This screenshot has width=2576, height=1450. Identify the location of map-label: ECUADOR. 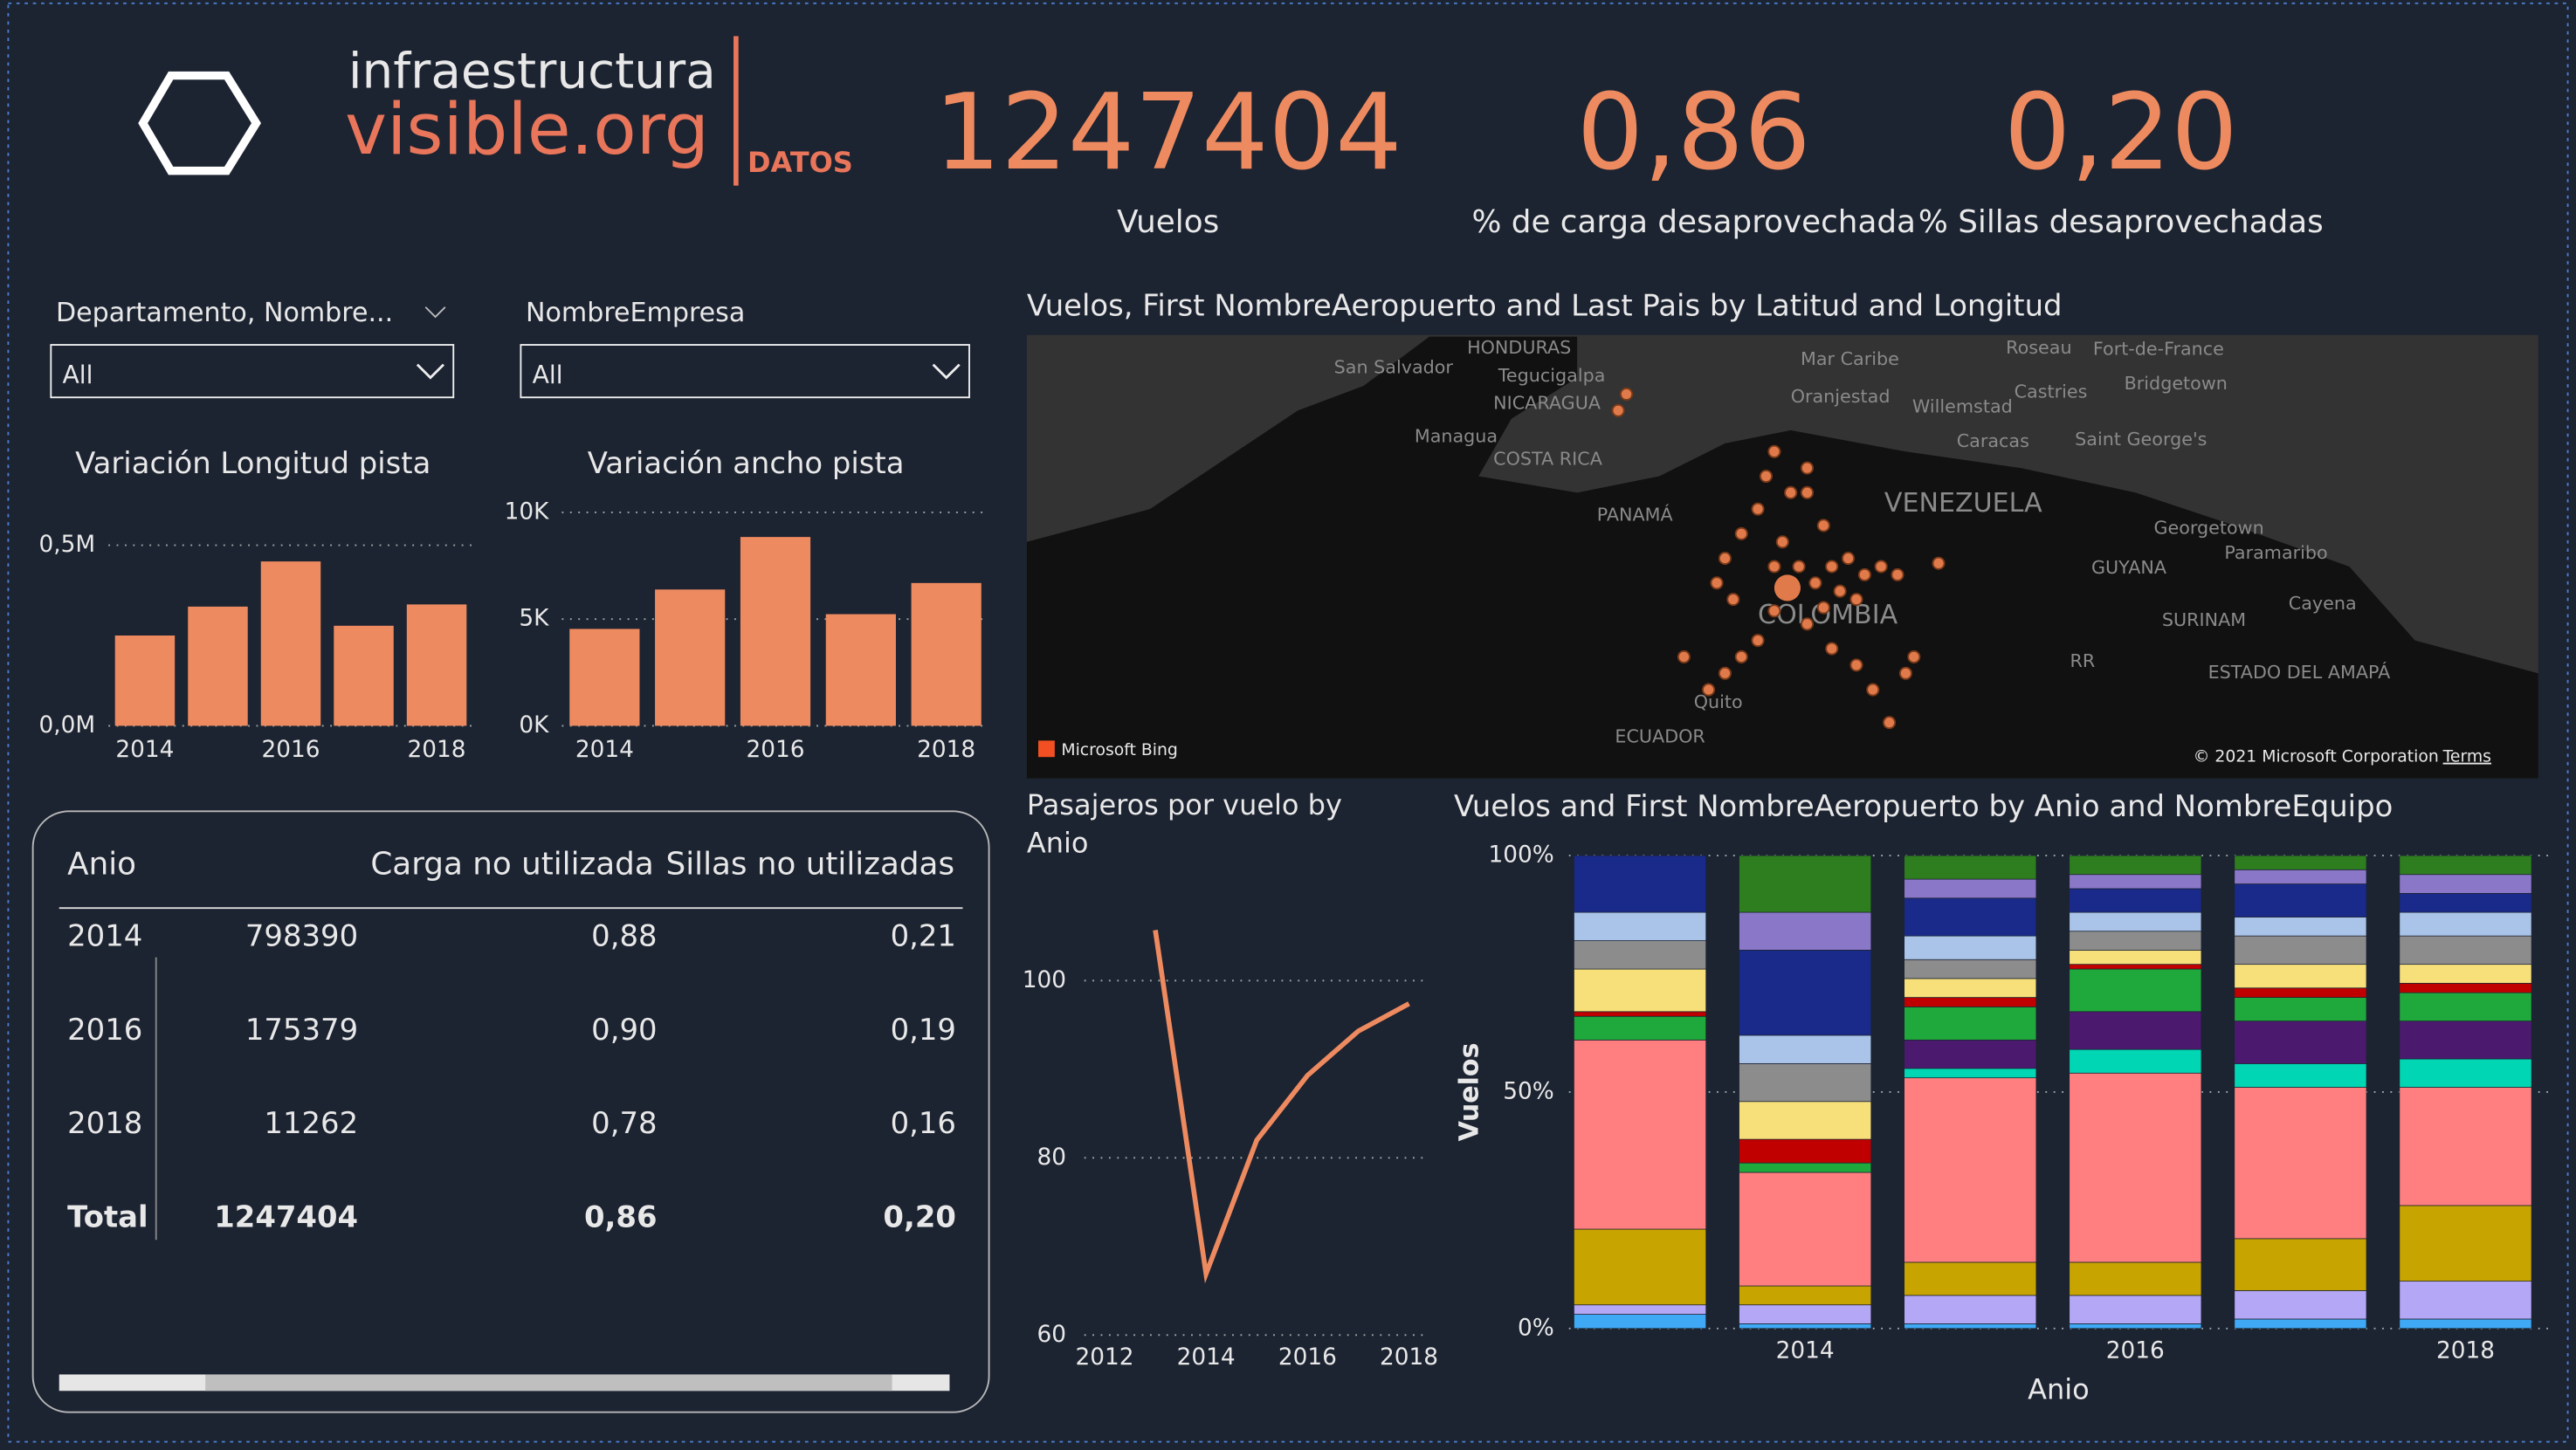
(1660, 736).